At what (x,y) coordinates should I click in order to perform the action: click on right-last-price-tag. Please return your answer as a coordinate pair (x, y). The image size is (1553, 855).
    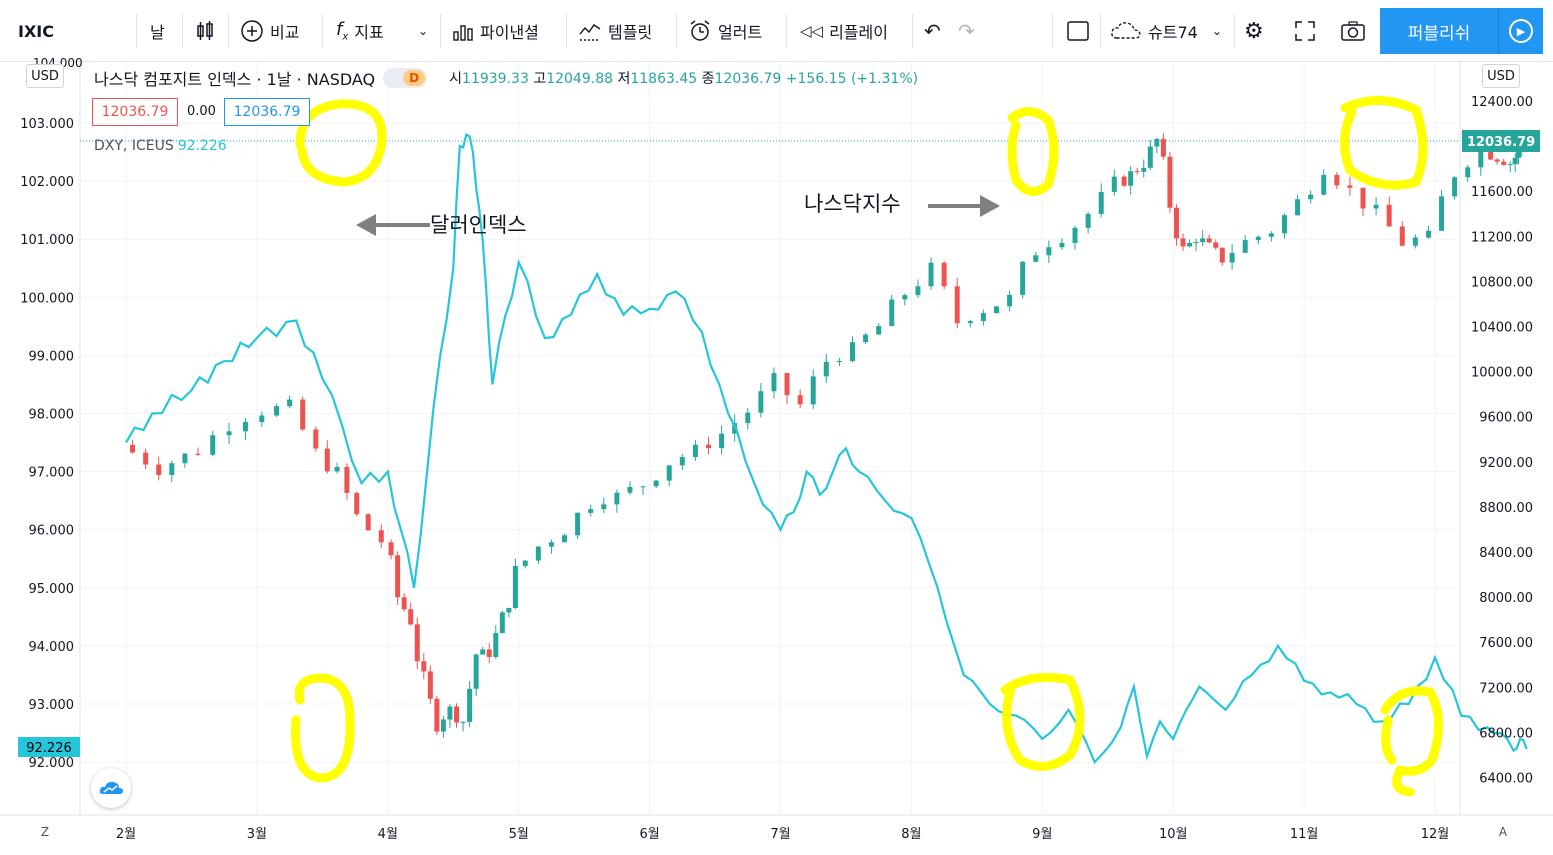
    Looking at the image, I should click on (1501, 141).